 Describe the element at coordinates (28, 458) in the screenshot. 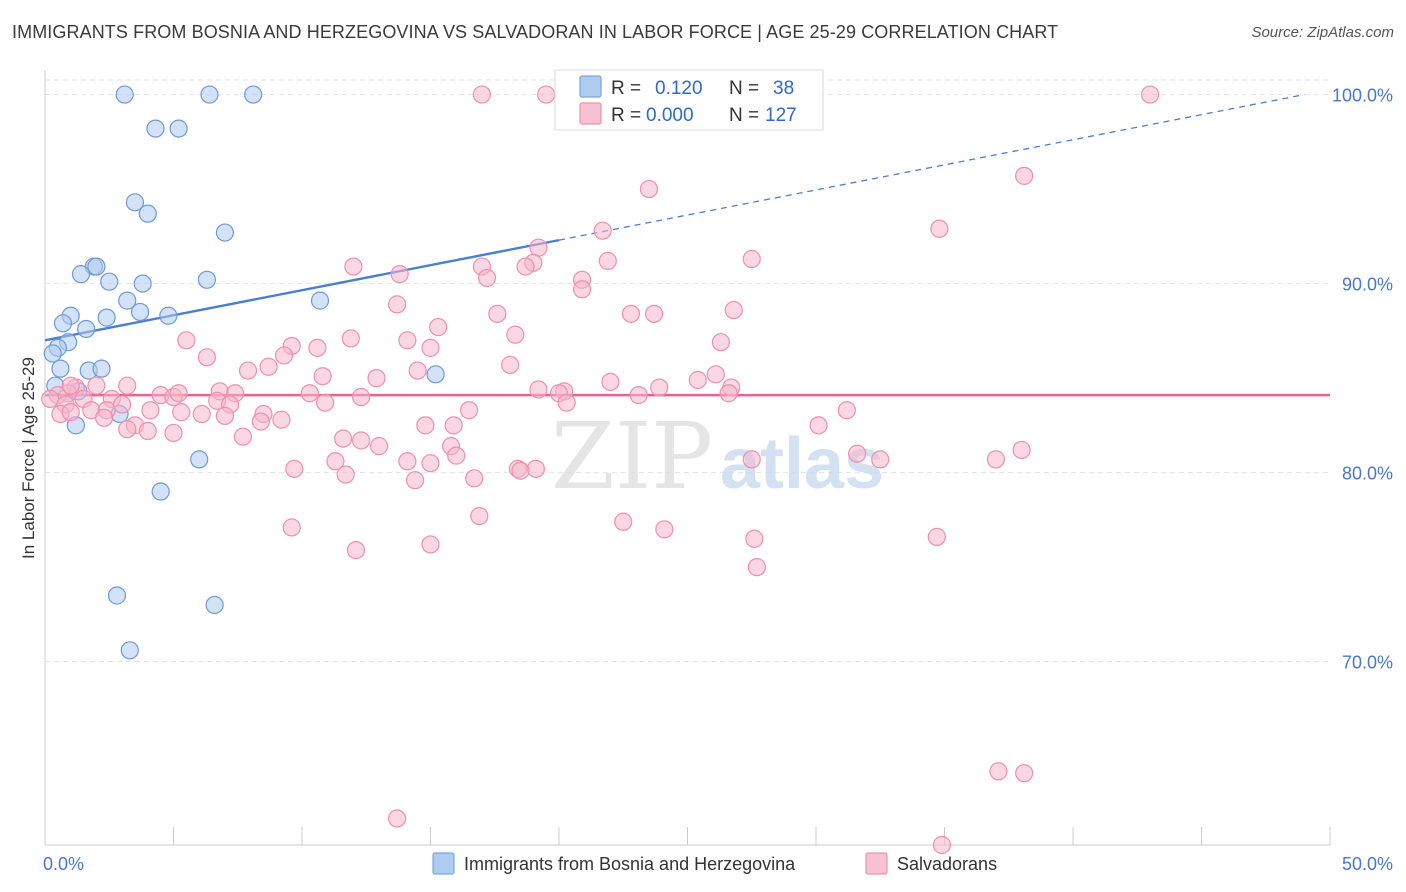

I see `y-axis-label: In Labor Force | Age 25-29` at that location.